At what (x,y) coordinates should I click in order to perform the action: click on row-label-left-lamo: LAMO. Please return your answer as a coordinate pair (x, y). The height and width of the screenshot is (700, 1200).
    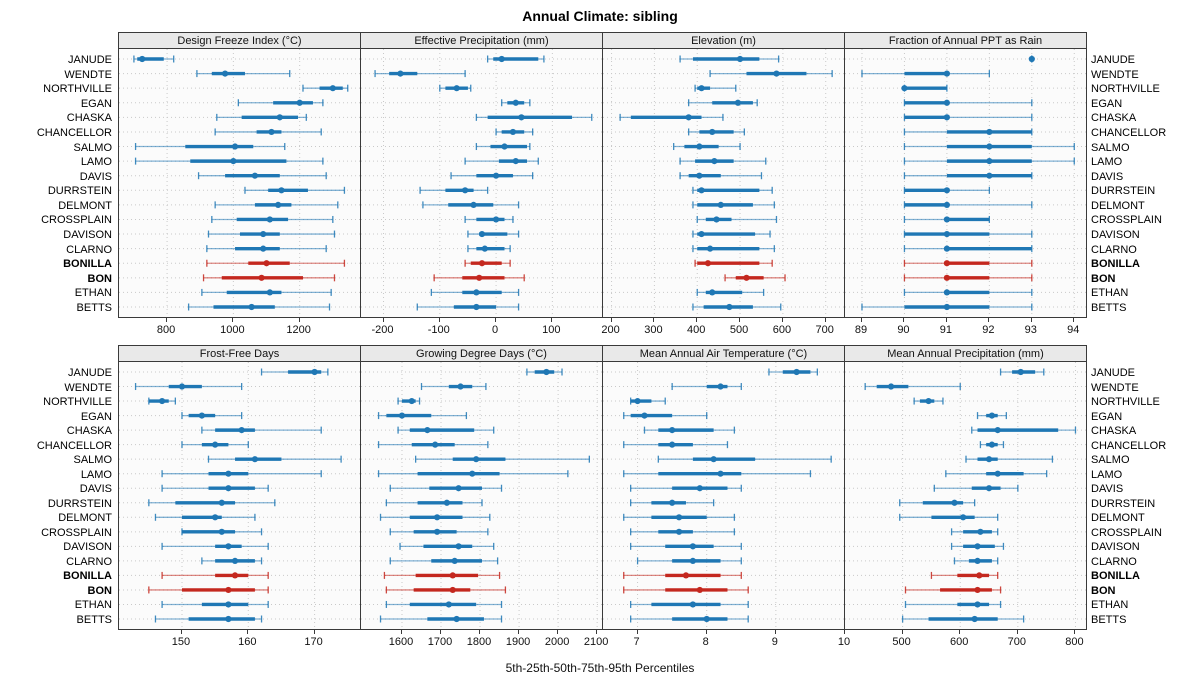
    Looking at the image, I should click on (96, 474).